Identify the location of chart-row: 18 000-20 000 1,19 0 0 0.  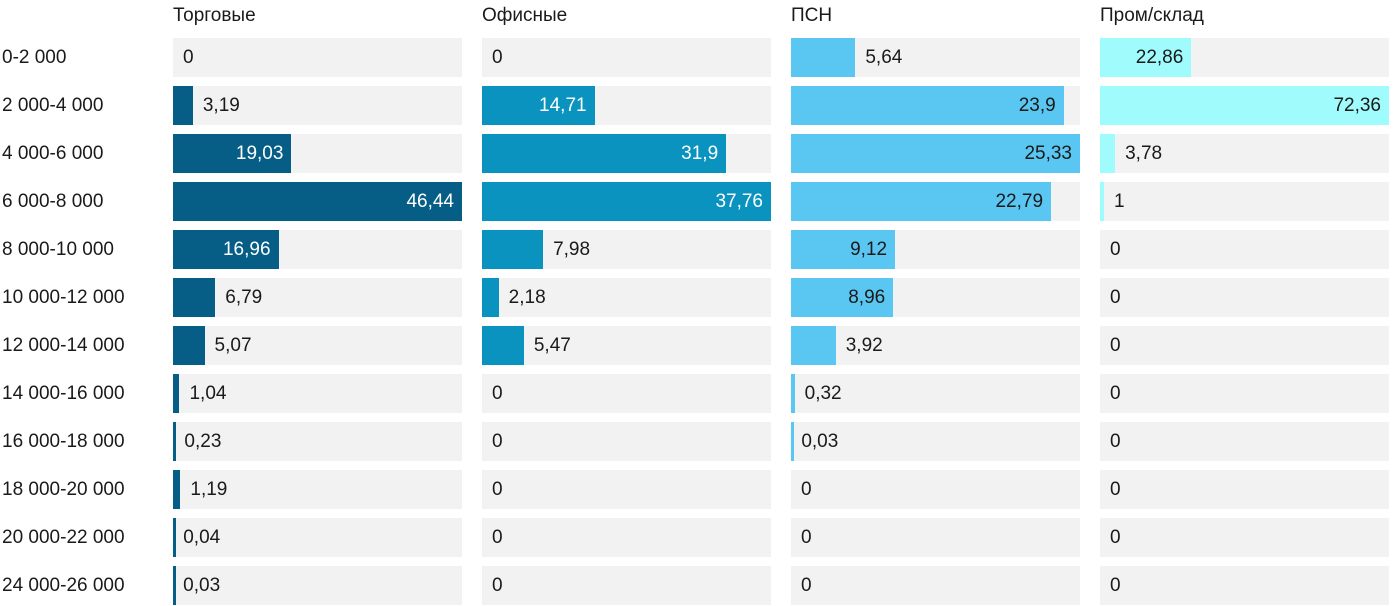
(694, 494).